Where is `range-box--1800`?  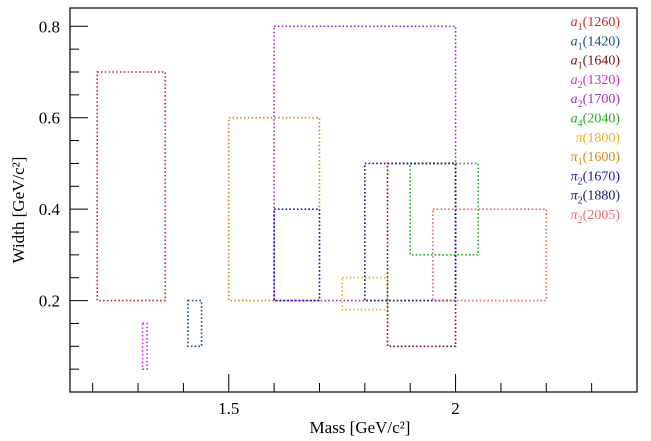
range-box--1800 is located at coordinates (365, 293).